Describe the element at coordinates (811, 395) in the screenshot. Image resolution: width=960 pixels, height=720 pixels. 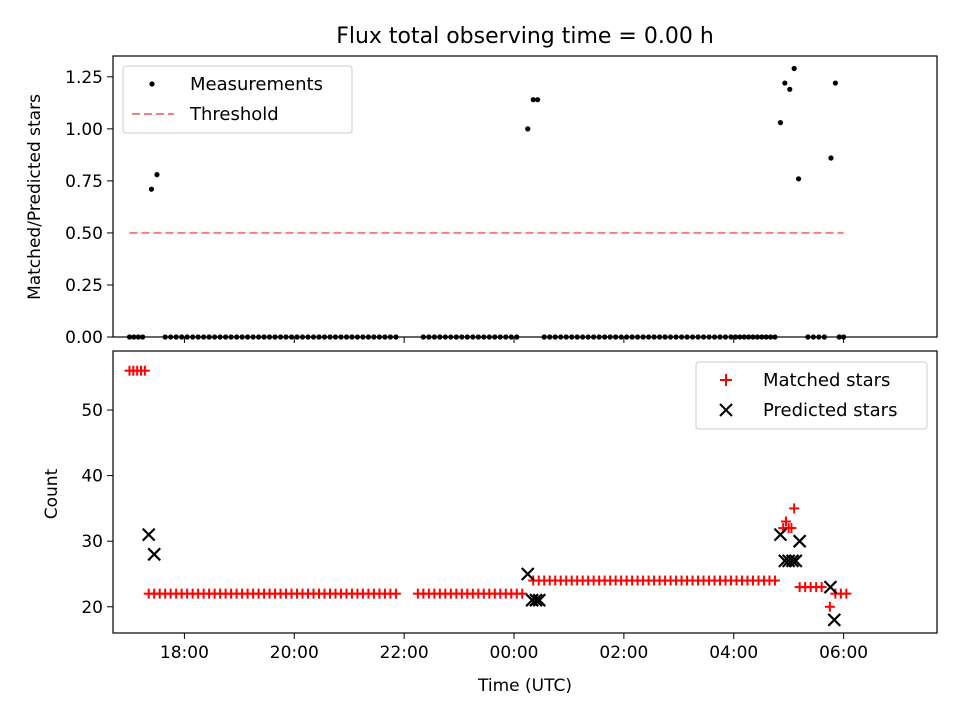
I see `bottom-legend-box` at that location.